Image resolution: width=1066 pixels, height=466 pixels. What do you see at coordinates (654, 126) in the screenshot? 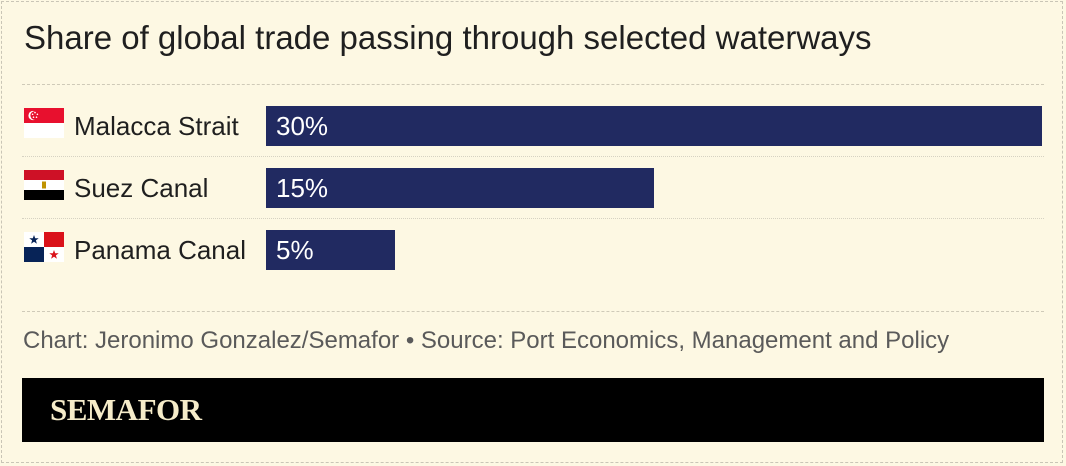
I see `bar-malacca-strait` at bounding box center [654, 126].